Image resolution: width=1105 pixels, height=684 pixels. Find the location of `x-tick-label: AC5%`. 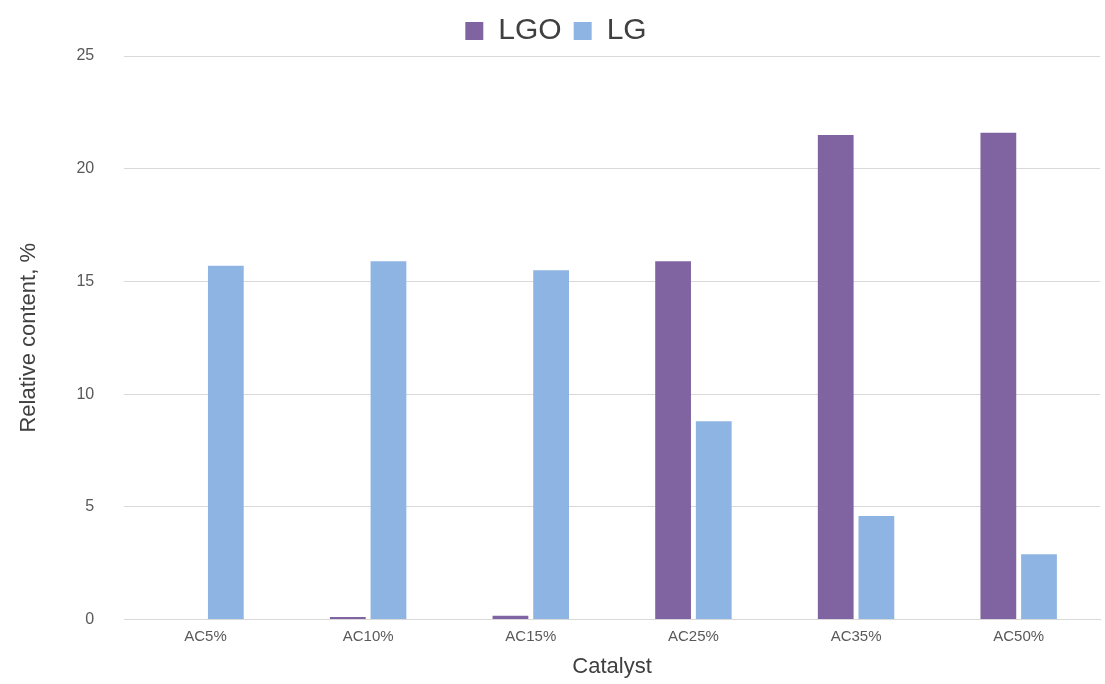

x-tick-label: AC5% is located at coordinates (205, 635).